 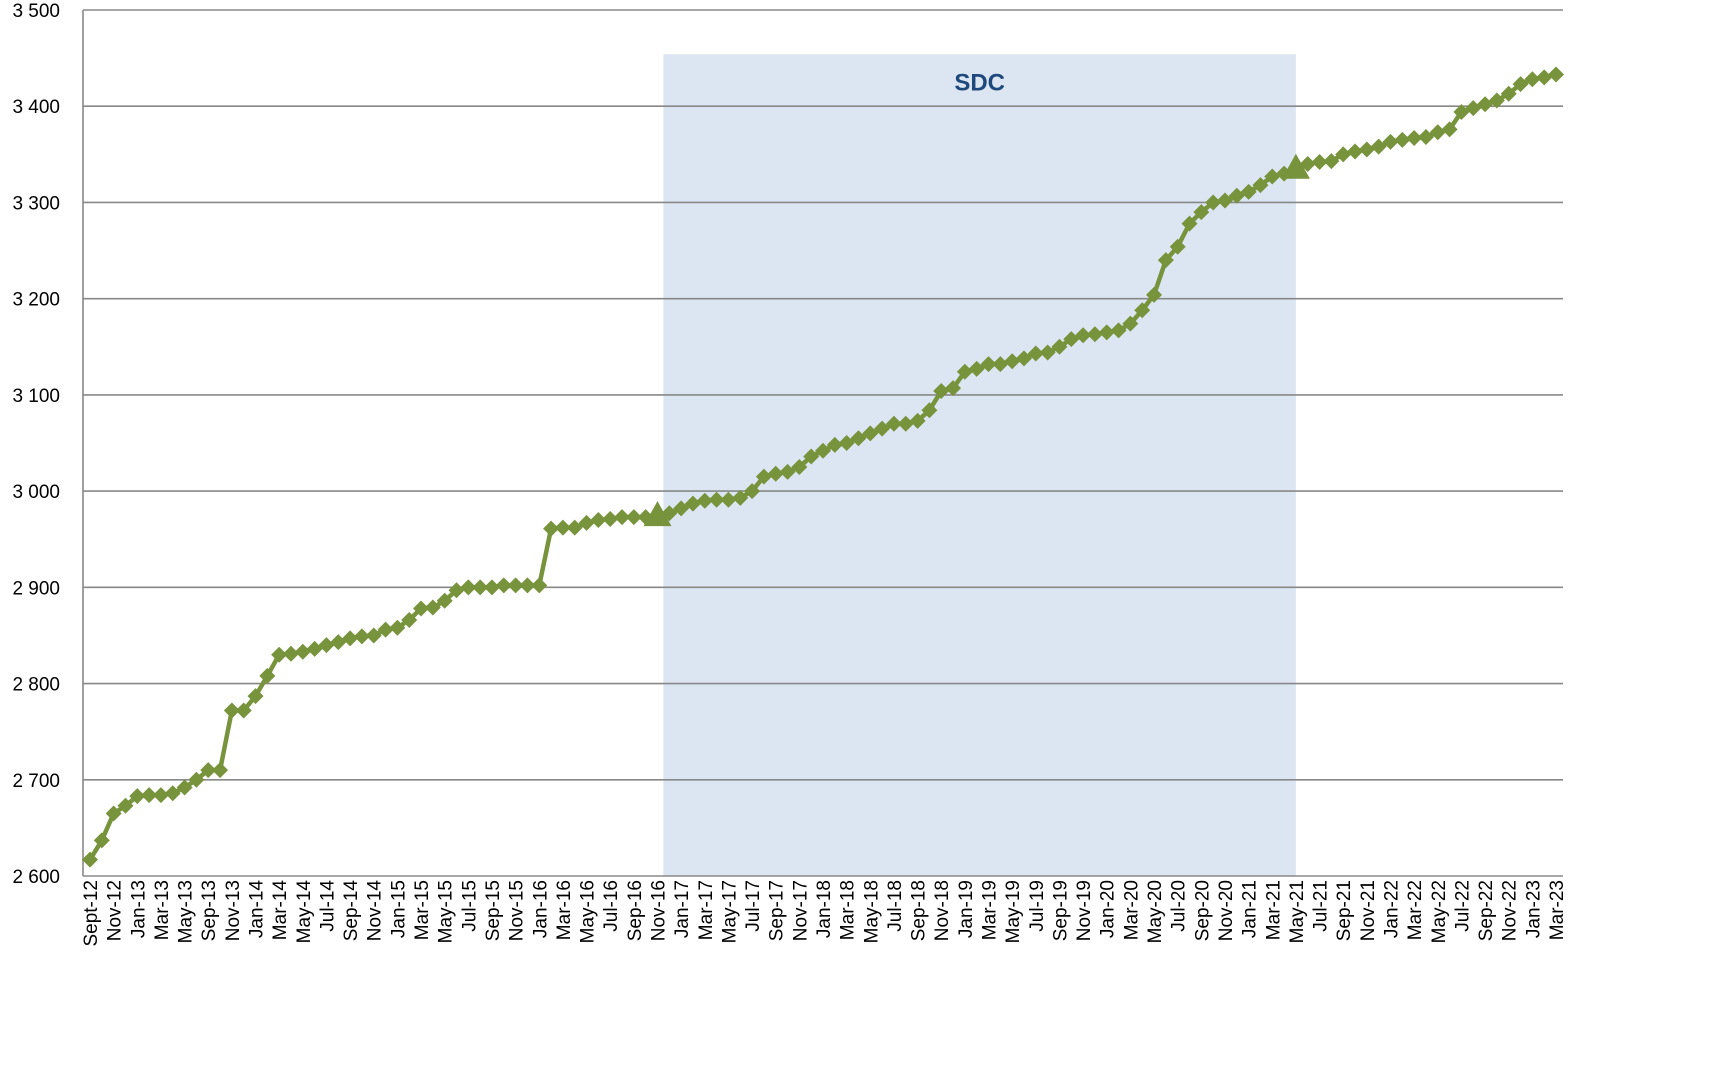 I want to click on x-tick-label: Mar-20, so click(x=1131, y=910).